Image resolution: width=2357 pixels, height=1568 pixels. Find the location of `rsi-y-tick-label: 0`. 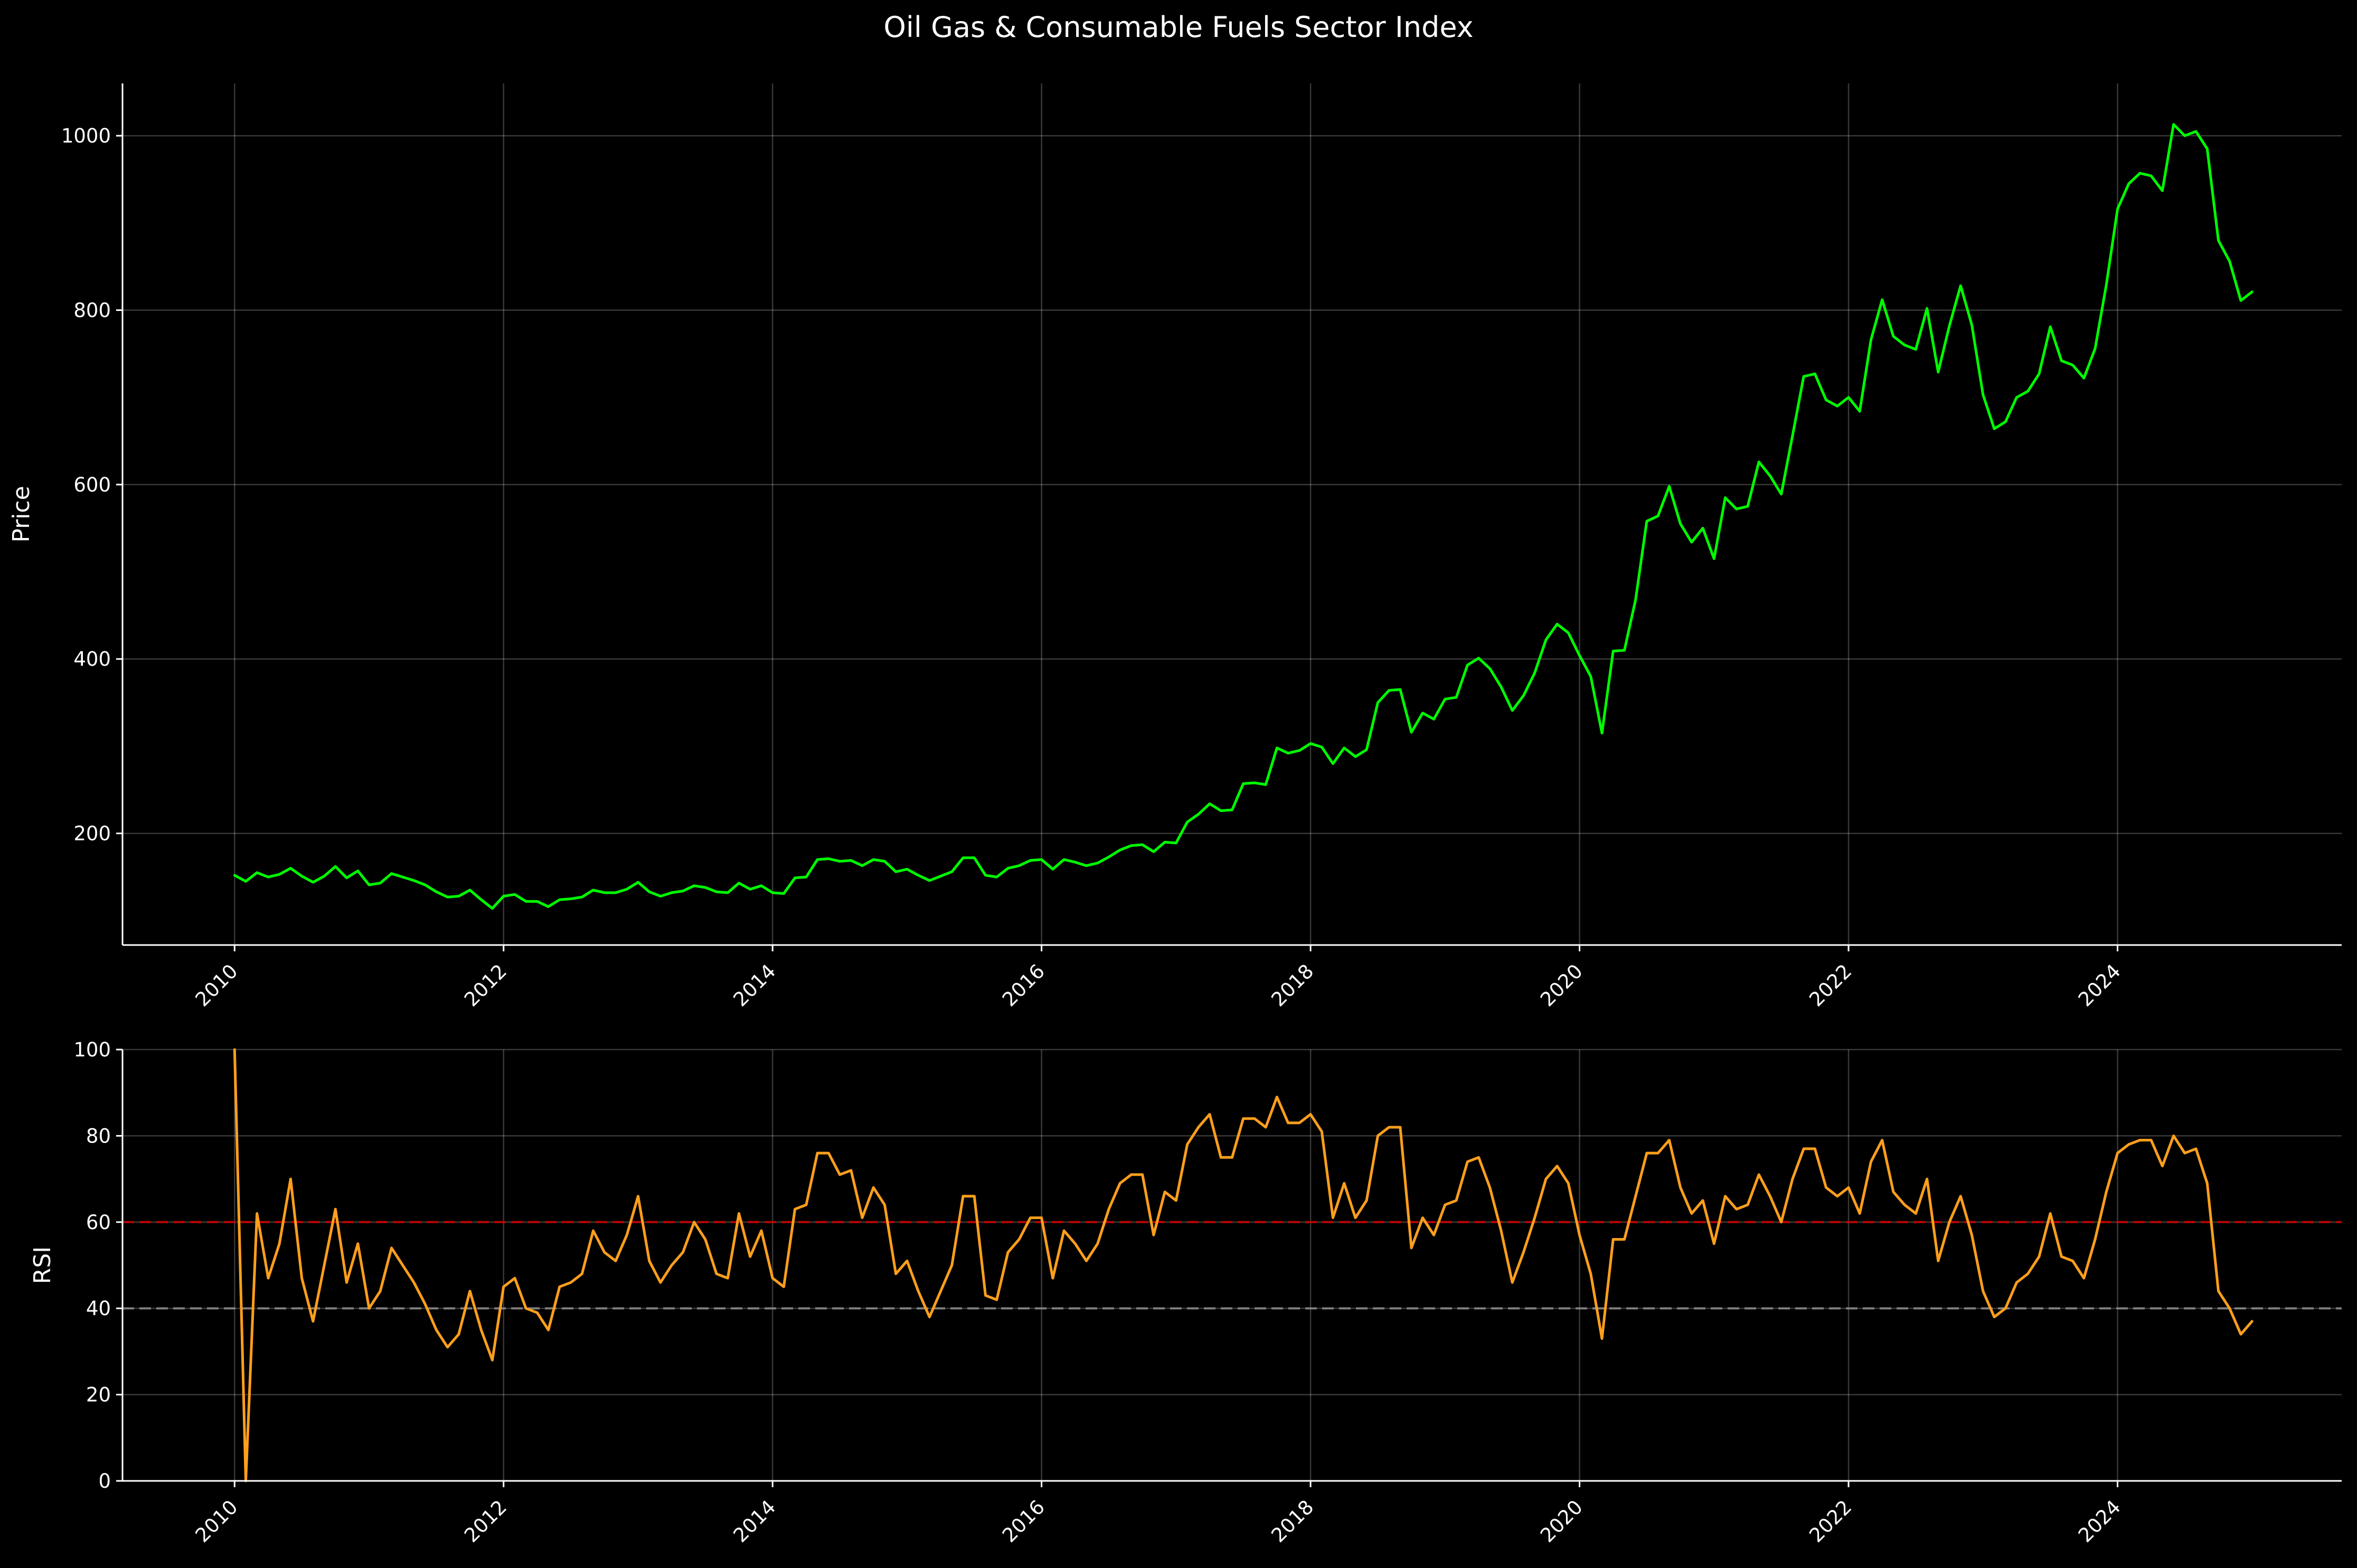

rsi-y-tick-label: 0 is located at coordinates (104, 1481).